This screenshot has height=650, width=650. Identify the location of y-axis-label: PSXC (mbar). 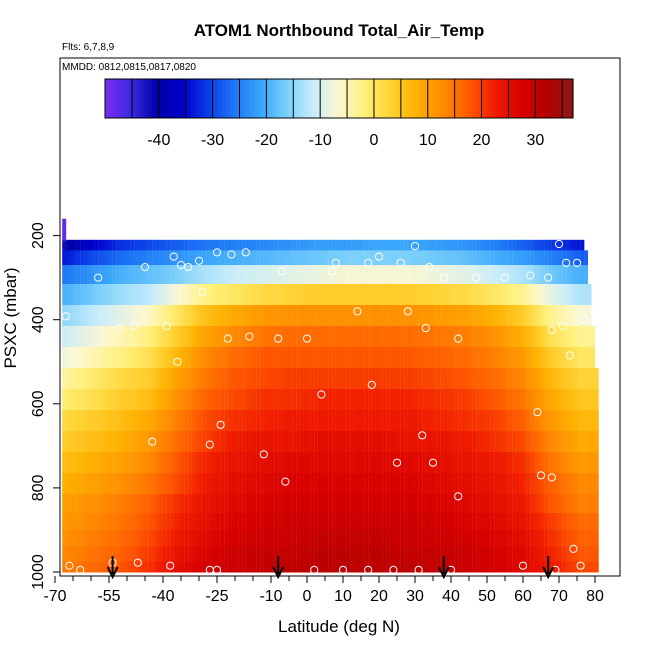
(10, 317).